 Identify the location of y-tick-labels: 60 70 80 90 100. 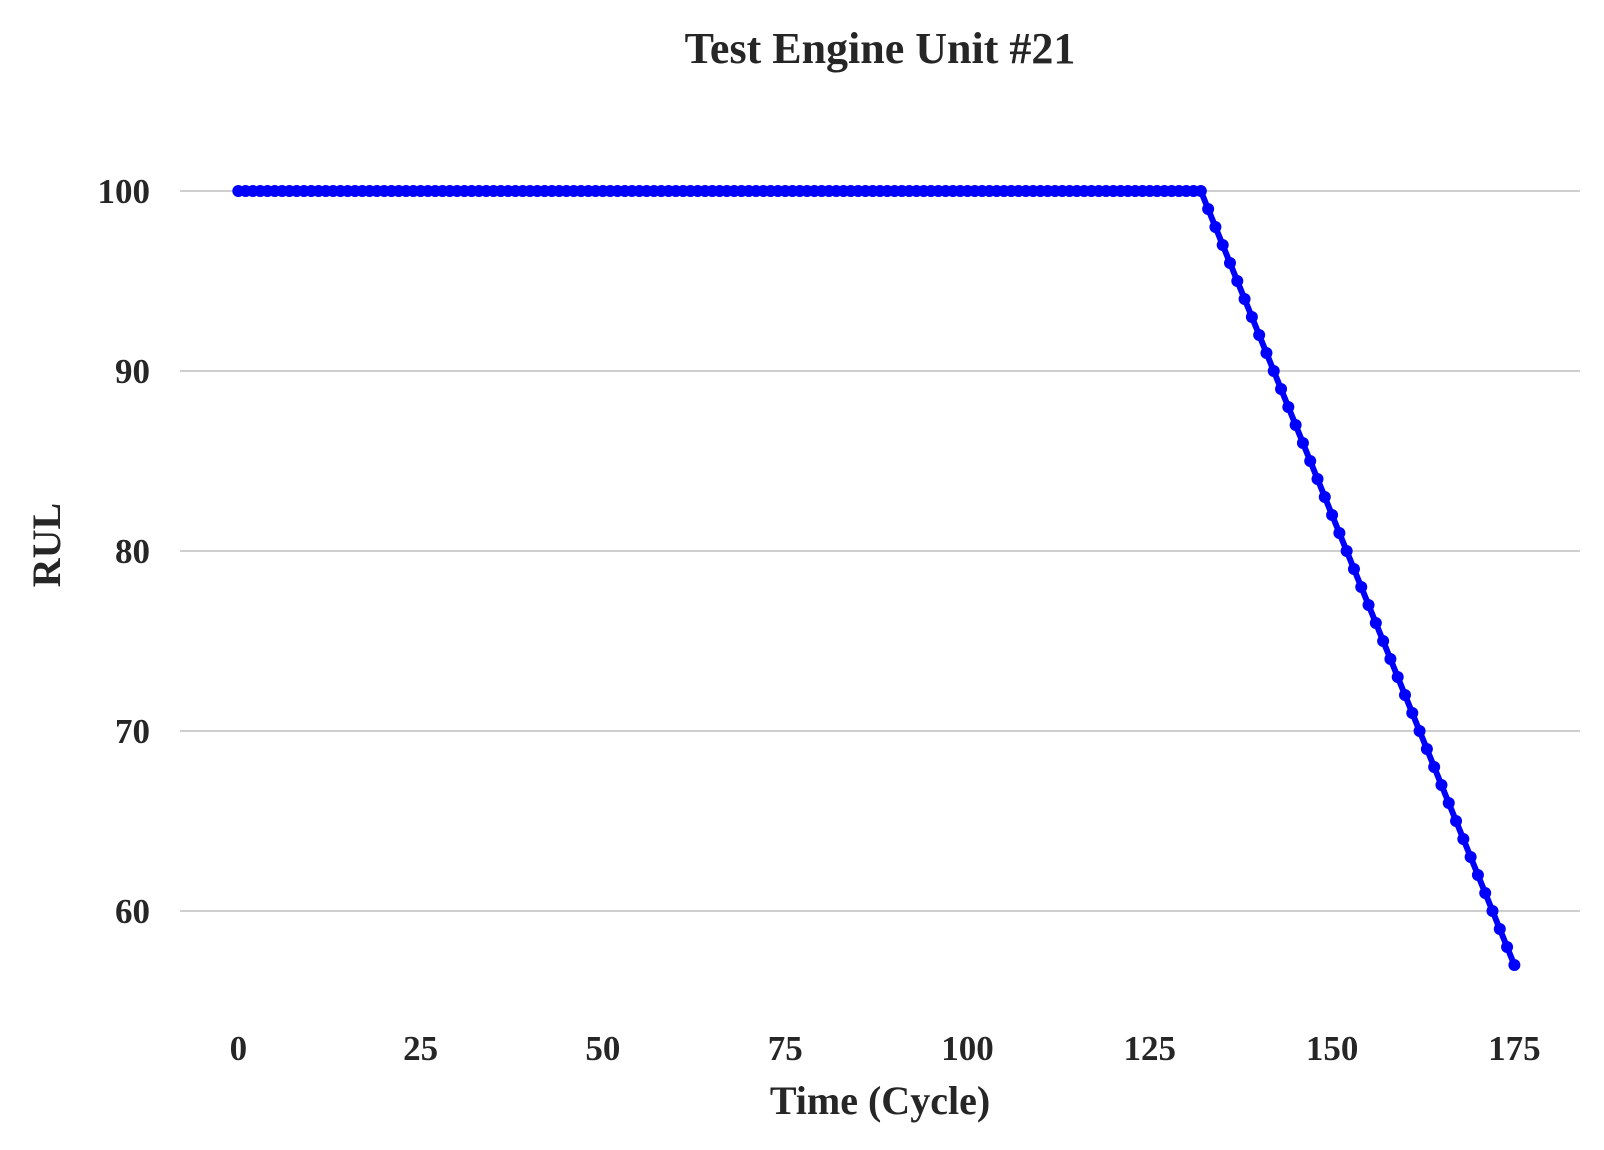
(124, 551).